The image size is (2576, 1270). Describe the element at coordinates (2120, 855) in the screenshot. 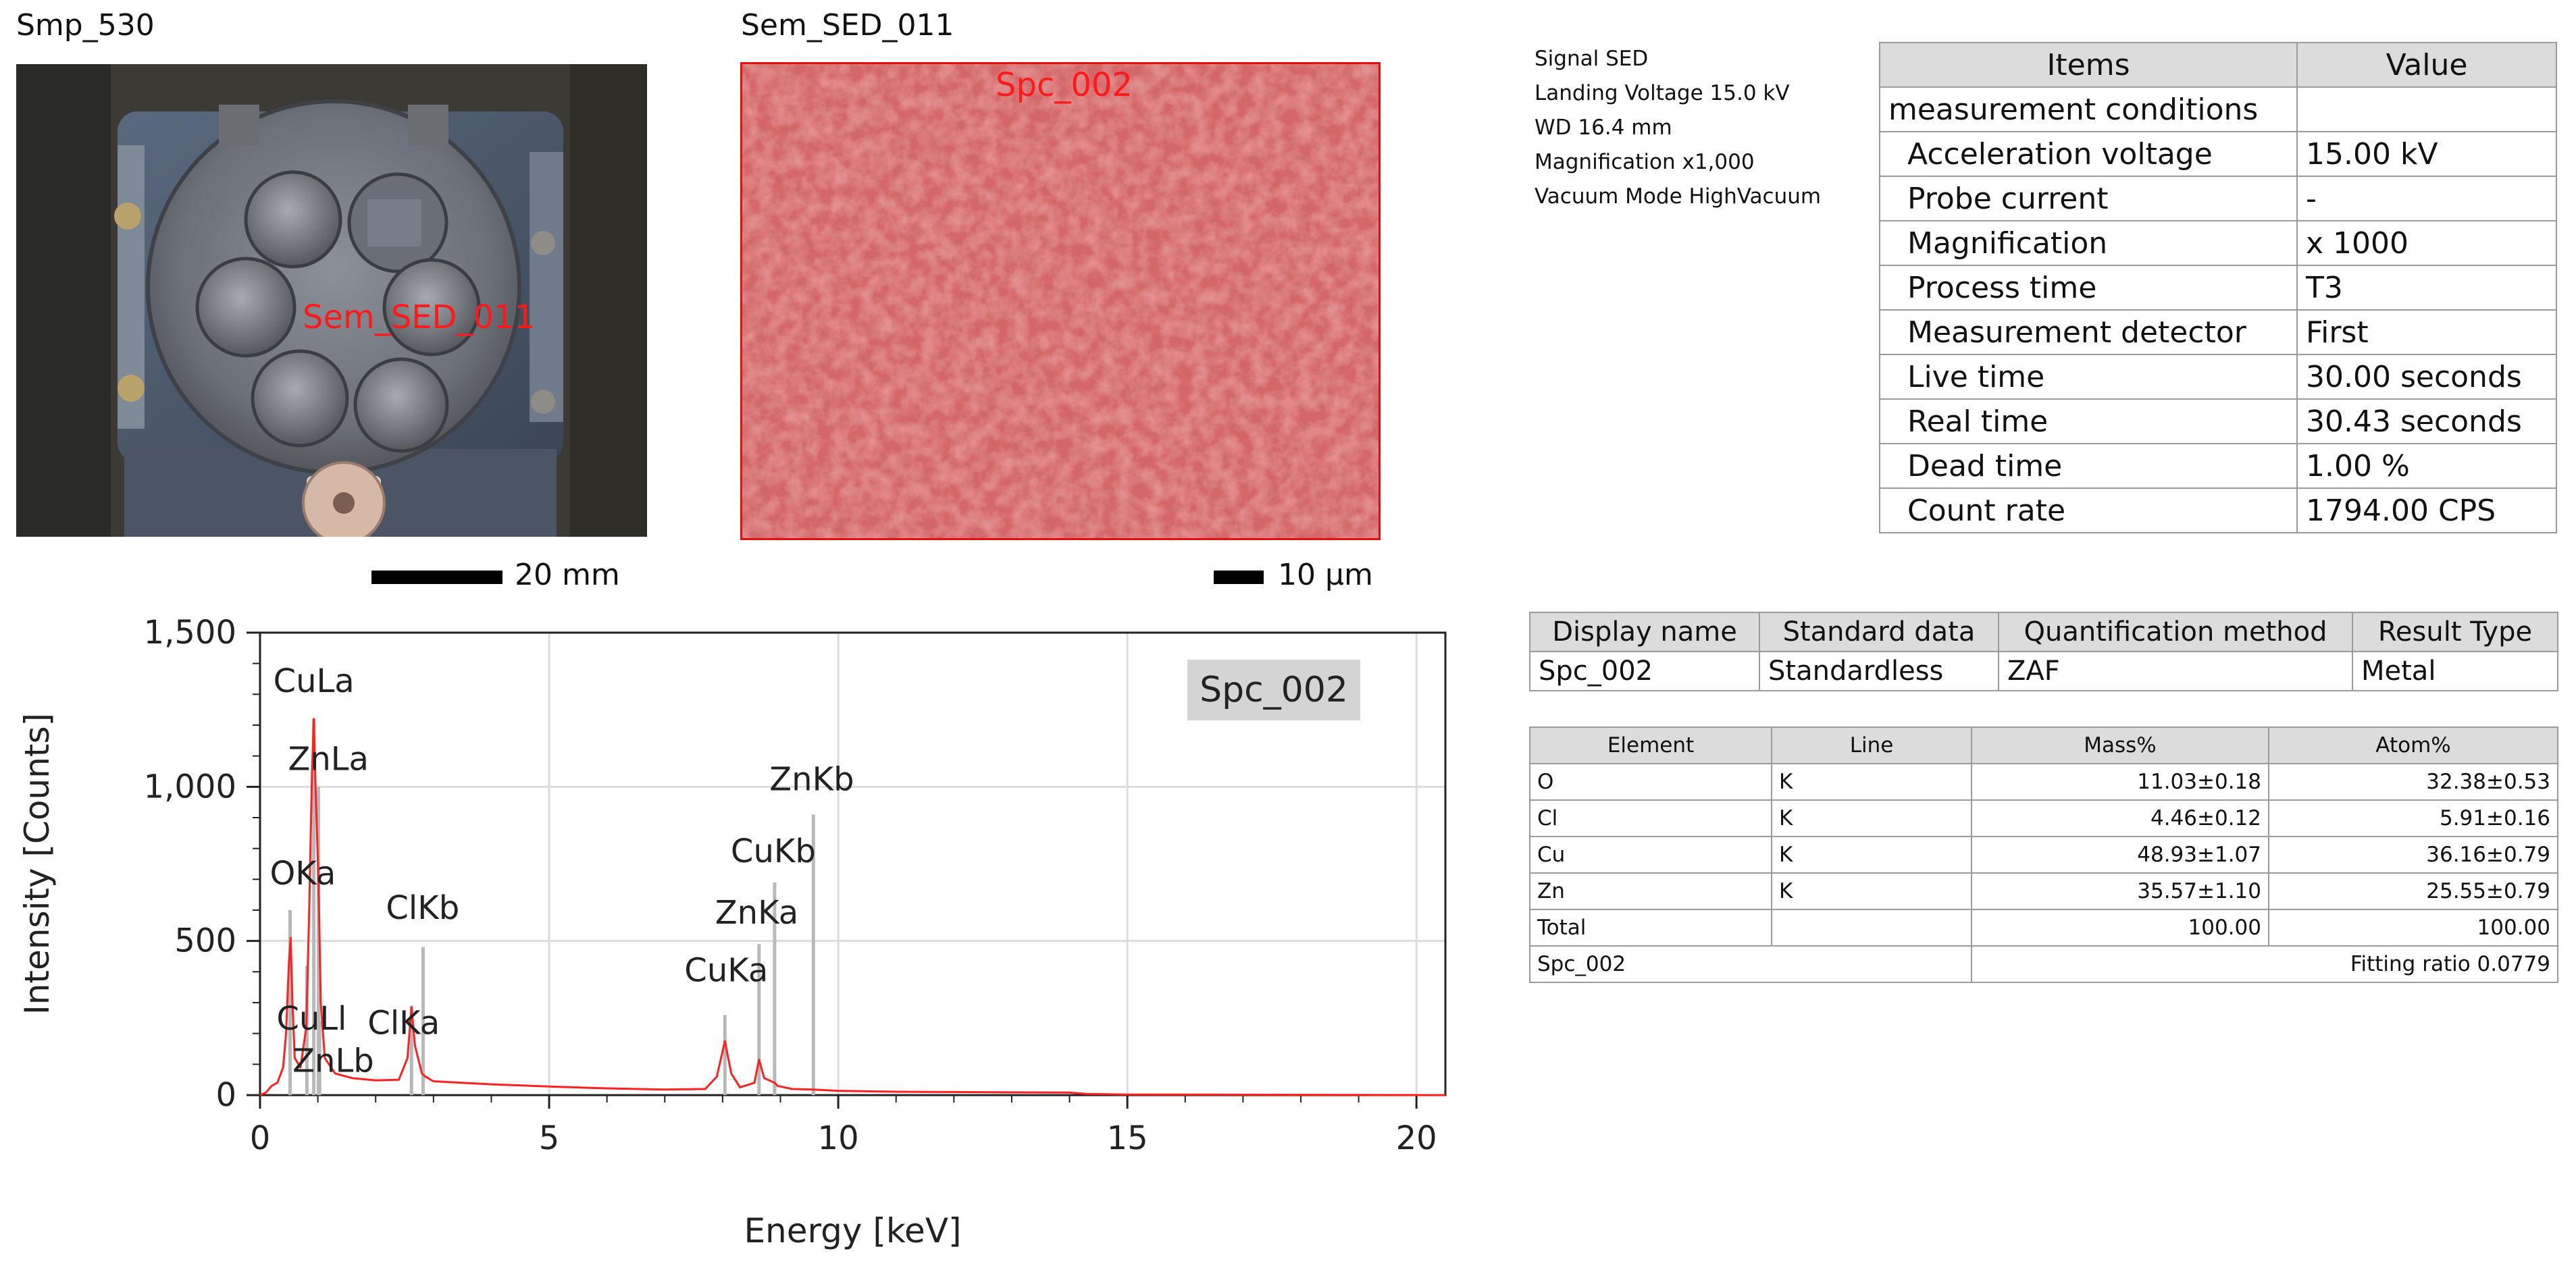

I see `cell-mass: 48.93±1.07` at that location.